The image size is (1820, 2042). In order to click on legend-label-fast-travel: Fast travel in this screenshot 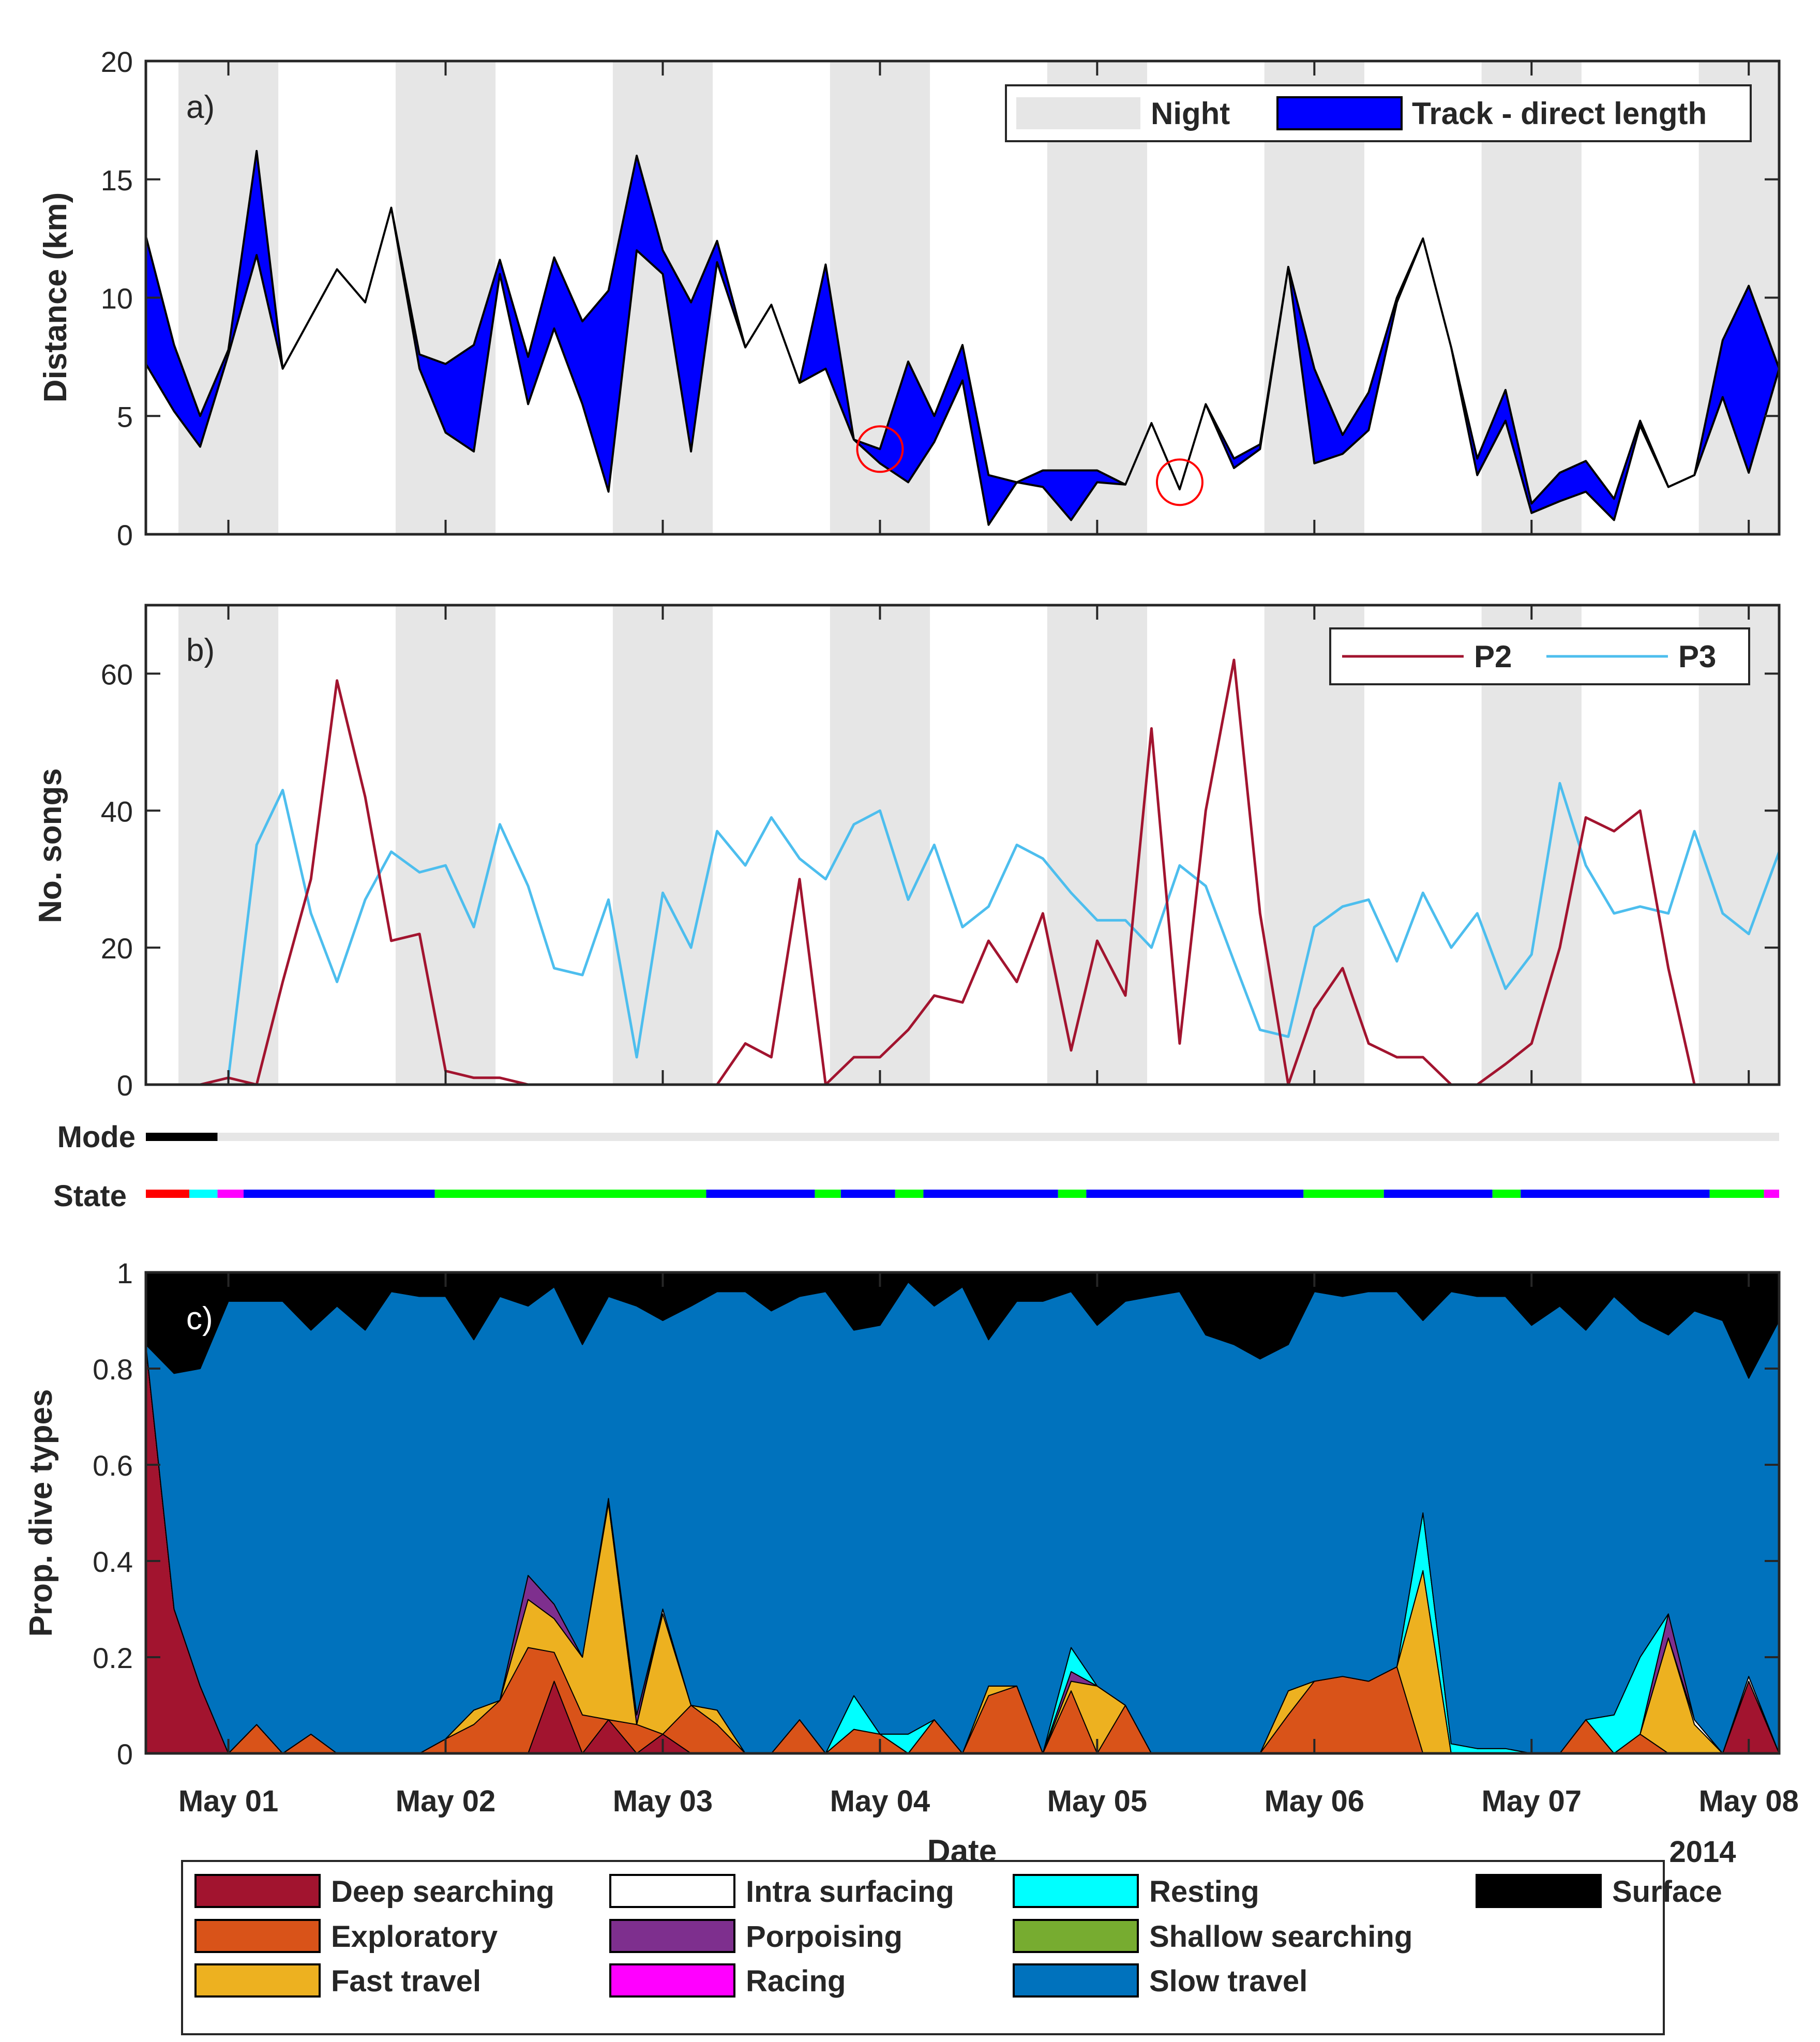, I will do `click(406, 1981)`.